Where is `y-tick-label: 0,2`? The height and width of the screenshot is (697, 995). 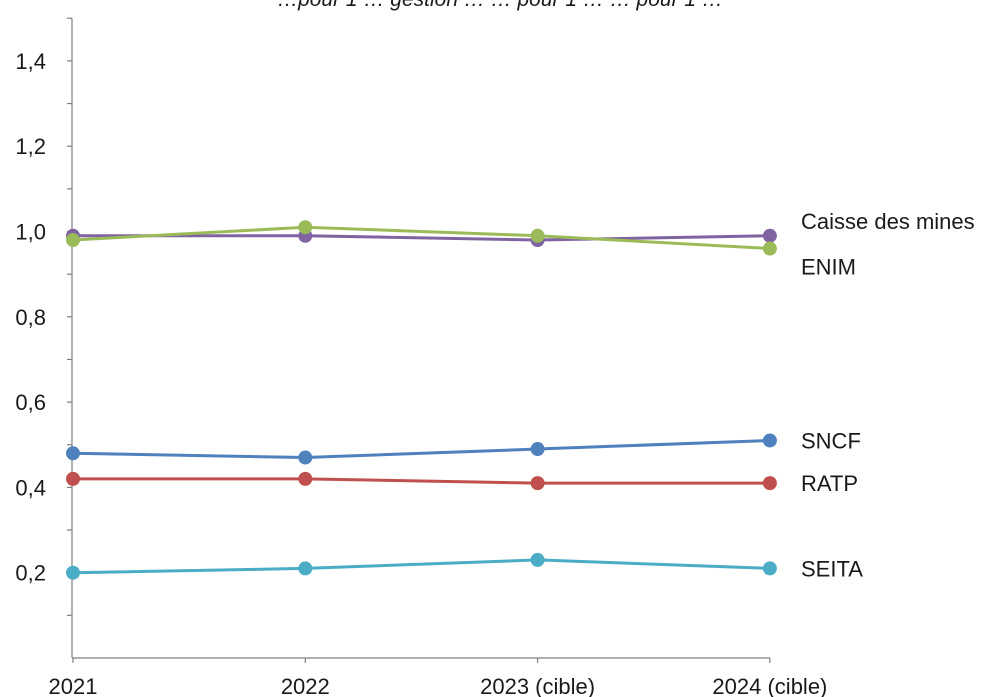 y-tick-label: 0,2 is located at coordinates (30, 573).